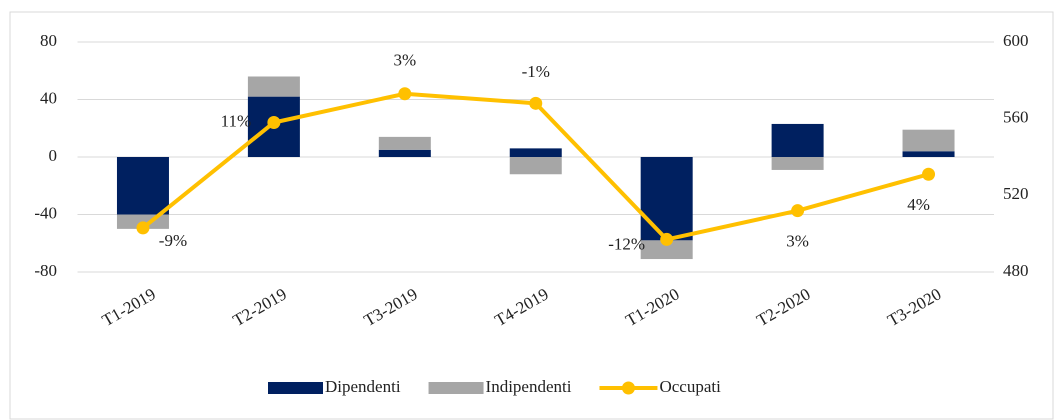 The height and width of the screenshot is (420, 1054). What do you see at coordinates (628, 388) in the screenshot?
I see `legend-point` at bounding box center [628, 388].